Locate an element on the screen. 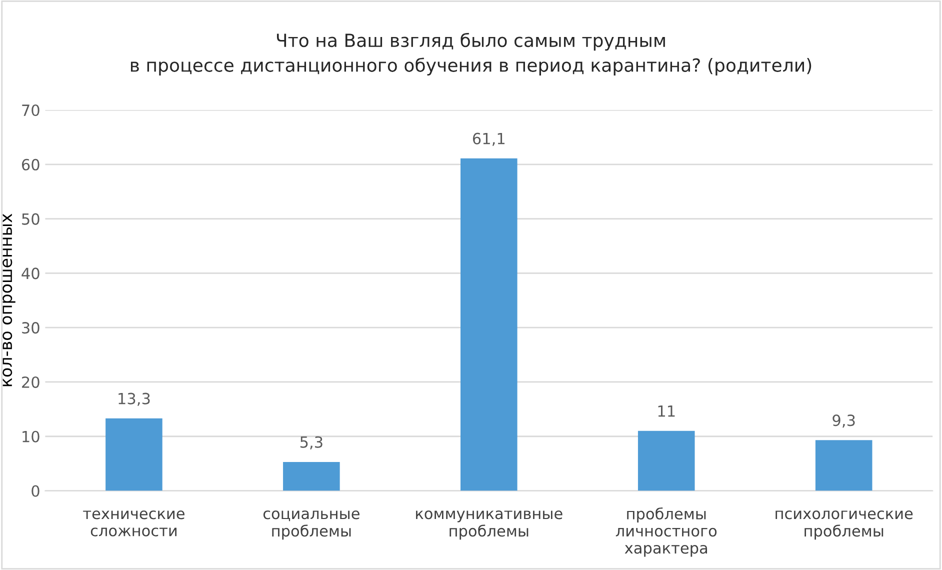 Image resolution: width=942 pixels, height=570 pixels. x-tick-label: проблемы личностного характера is located at coordinates (666, 532).